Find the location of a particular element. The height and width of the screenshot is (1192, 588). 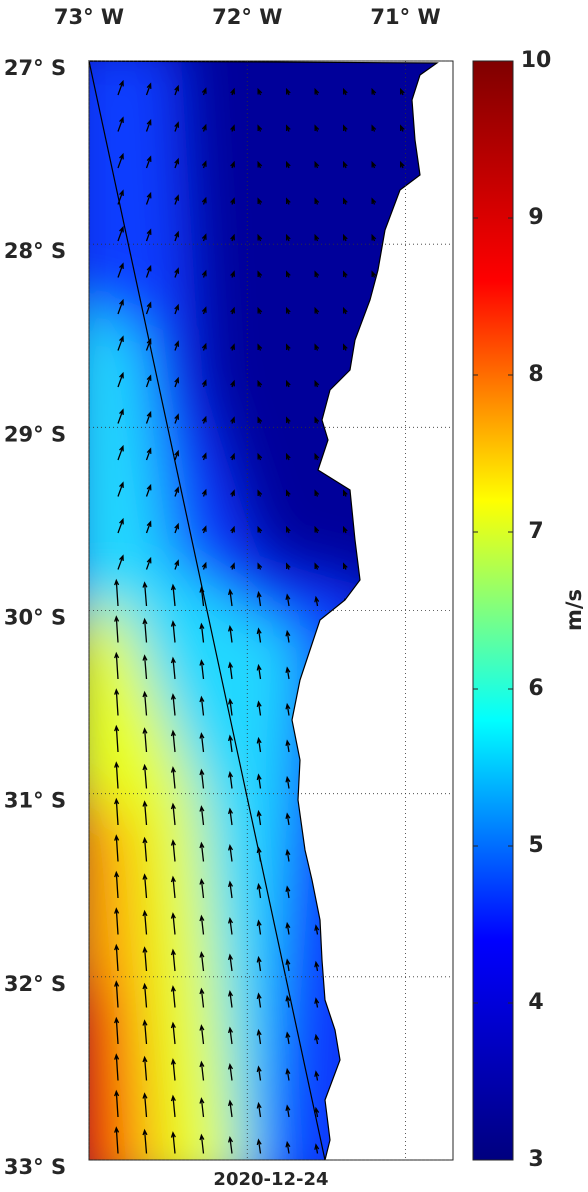

colorbar-tick-label: 10 is located at coordinates (536, 60).